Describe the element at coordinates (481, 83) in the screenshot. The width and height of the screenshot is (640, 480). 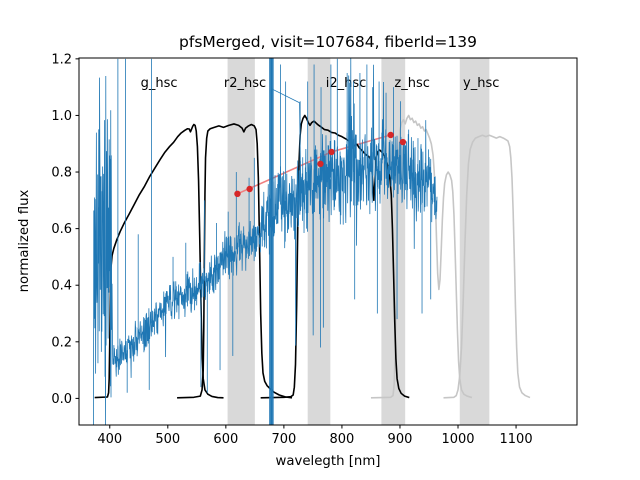
I see `filter-label-y_hsc: y_hsc` at that location.